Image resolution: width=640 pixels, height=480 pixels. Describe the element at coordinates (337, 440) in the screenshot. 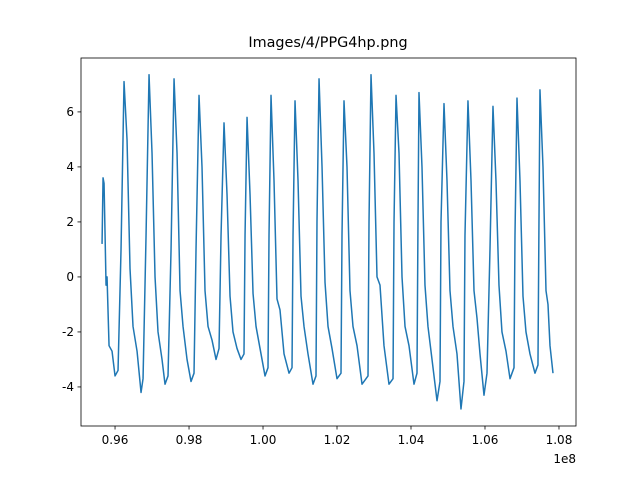

I see `x-tick-label: 1.02` at that location.